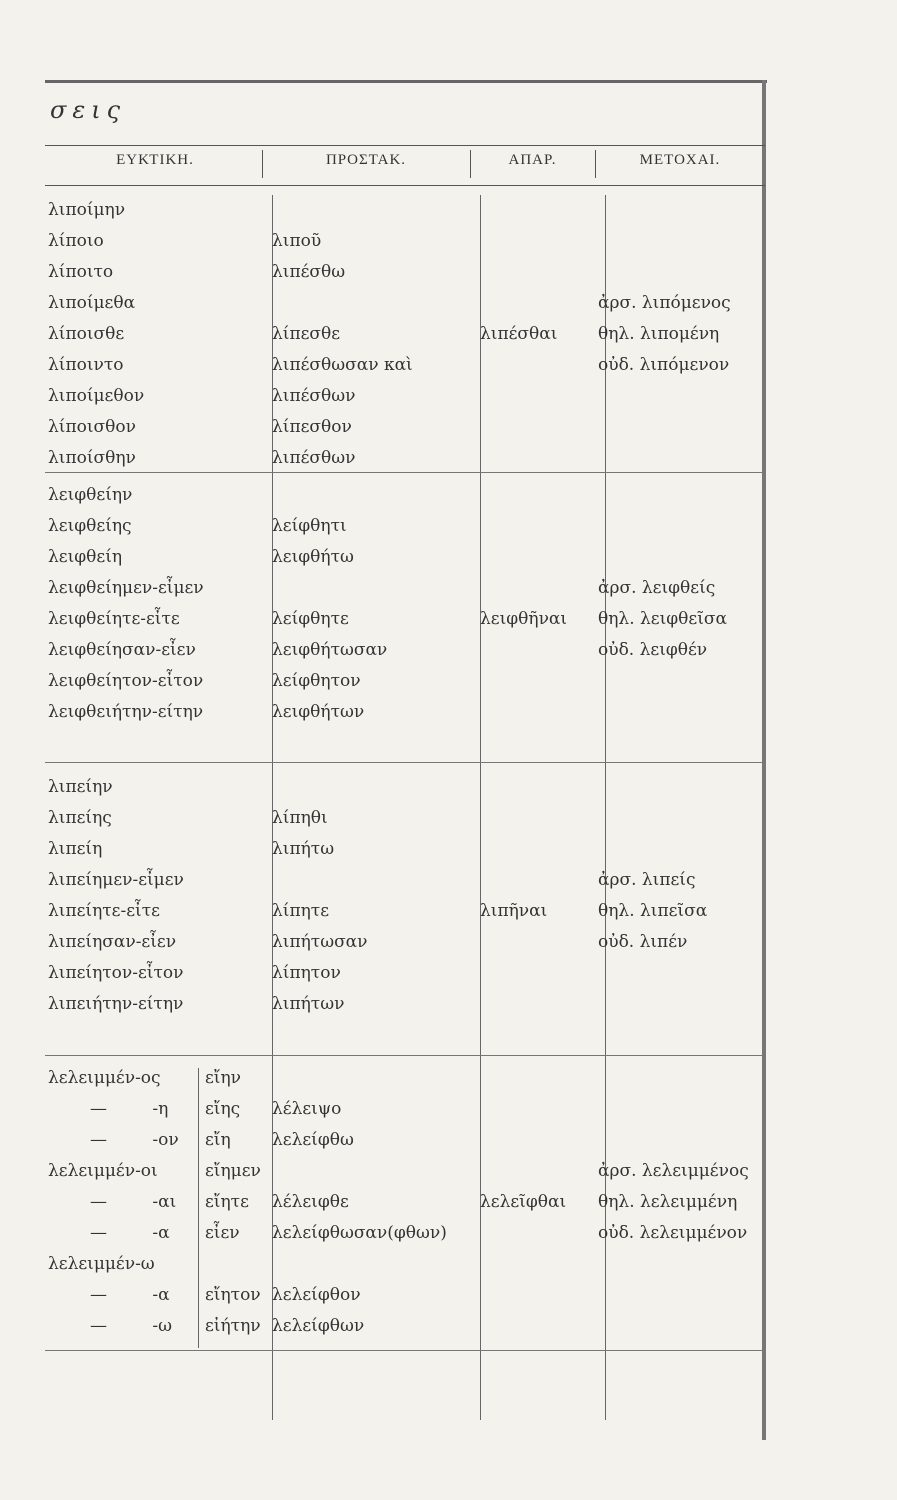 This screenshot has height=1500, width=897. What do you see at coordinates (680, 160) in the screenshot?
I see `column-header: ΜΕΤΟΧΑΙ.` at bounding box center [680, 160].